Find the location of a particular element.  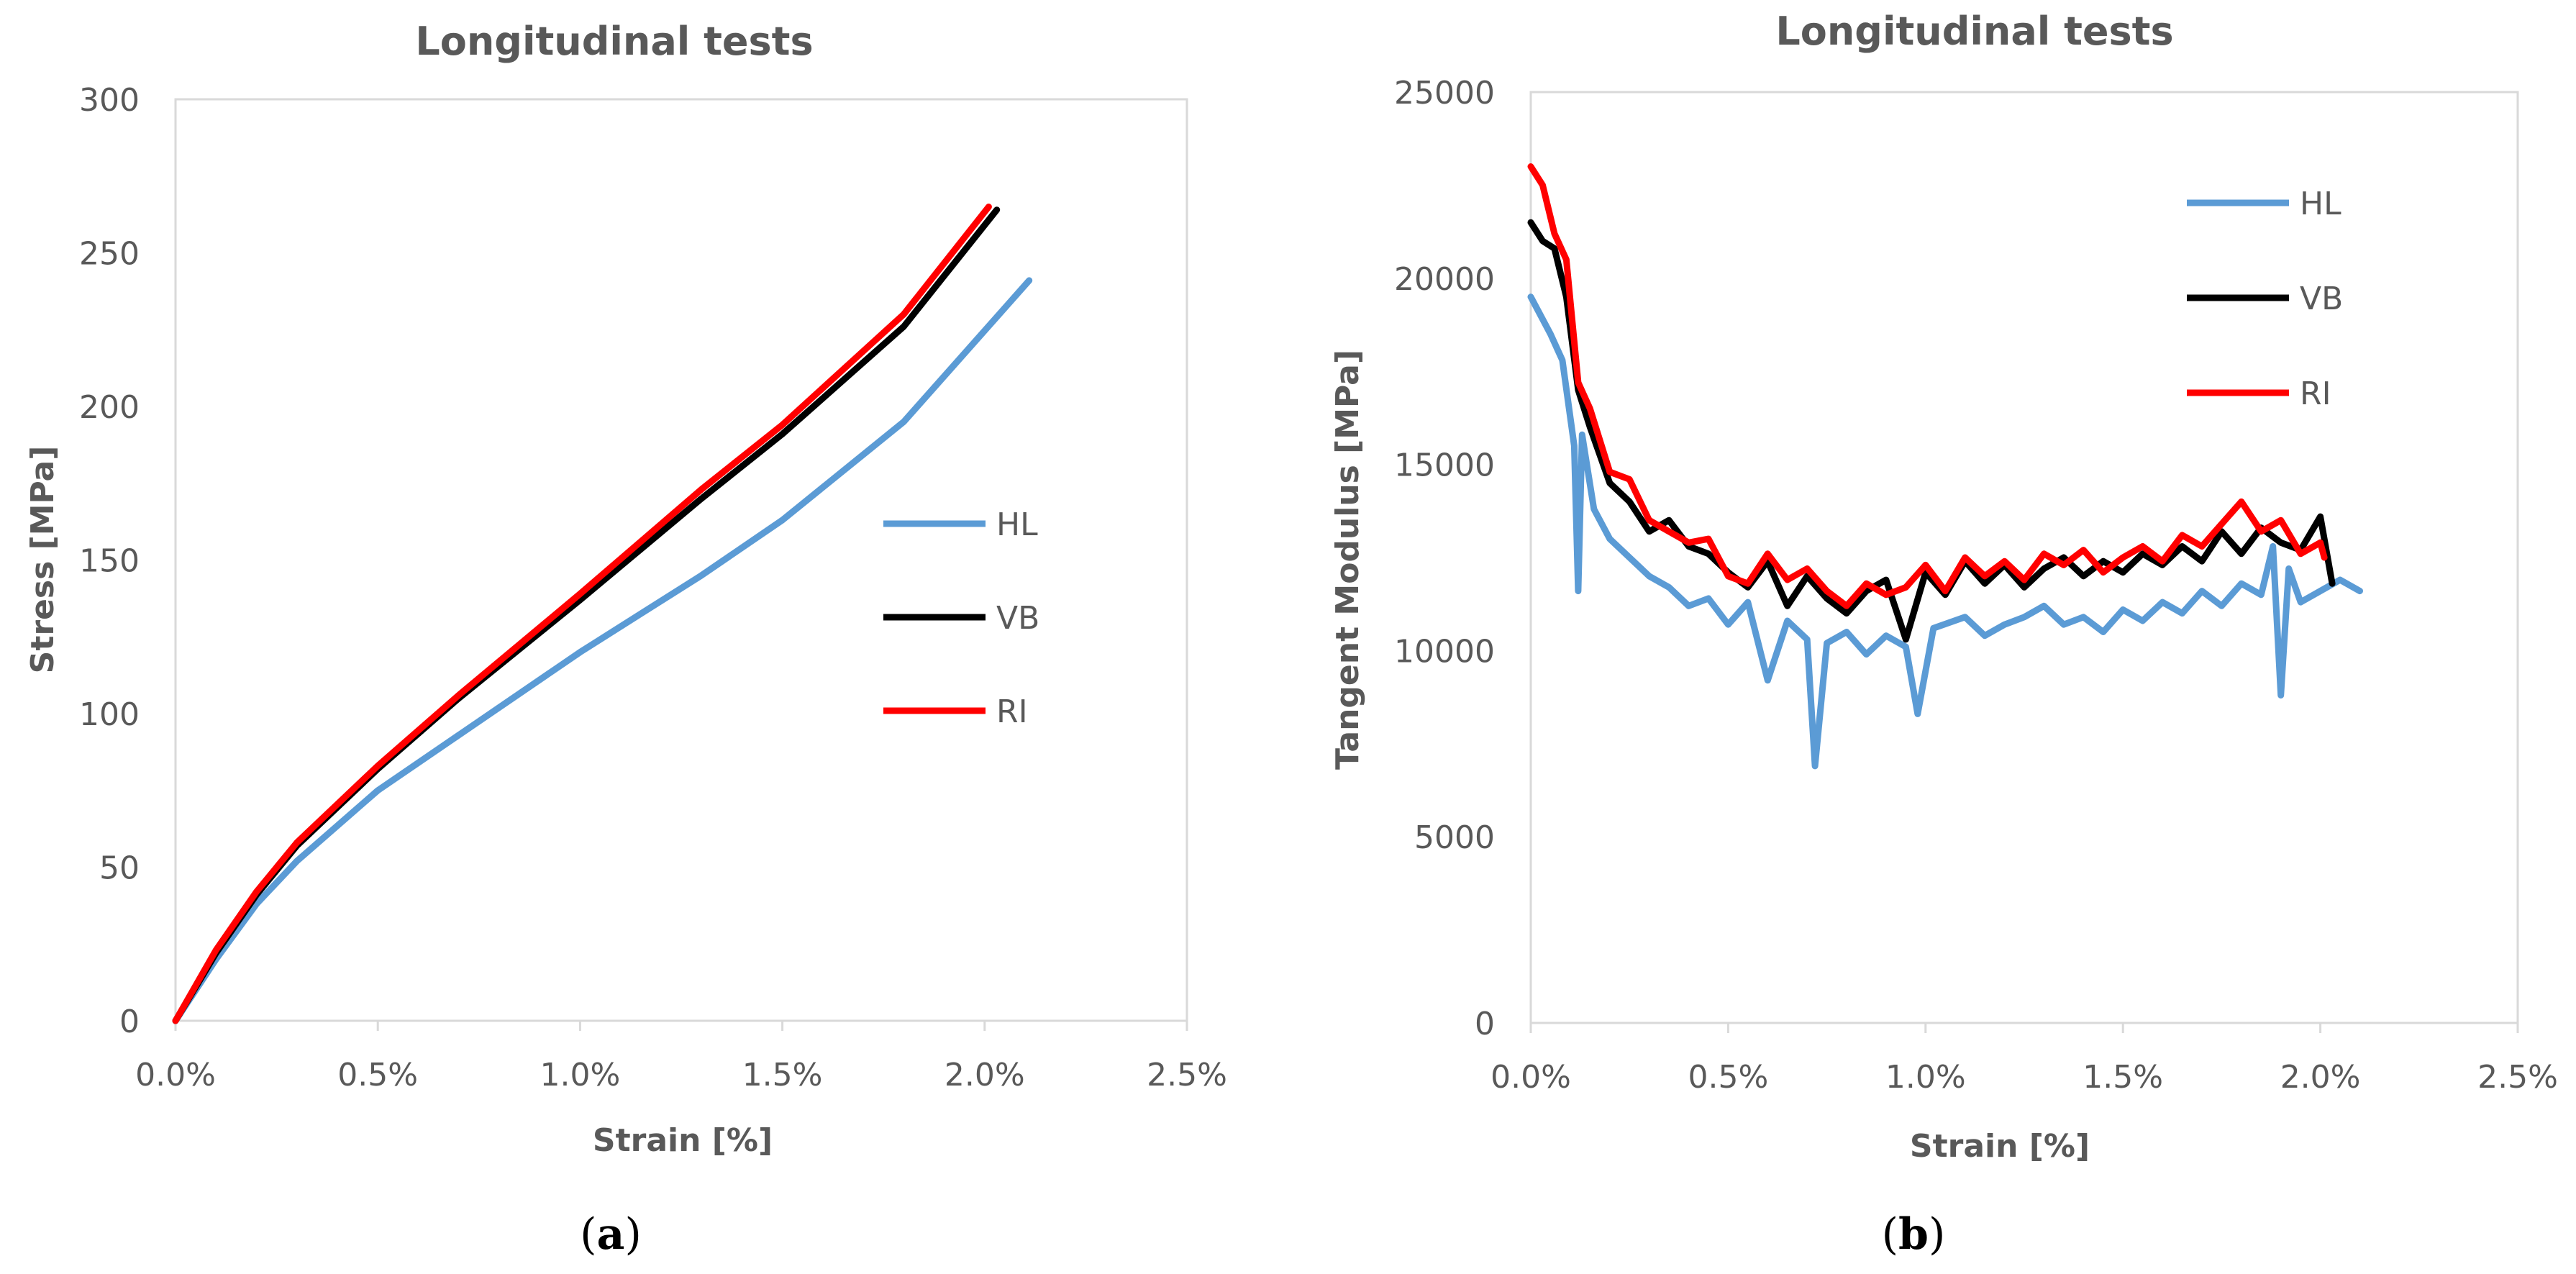

y-tick-label: 100 is located at coordinates (110, 714).